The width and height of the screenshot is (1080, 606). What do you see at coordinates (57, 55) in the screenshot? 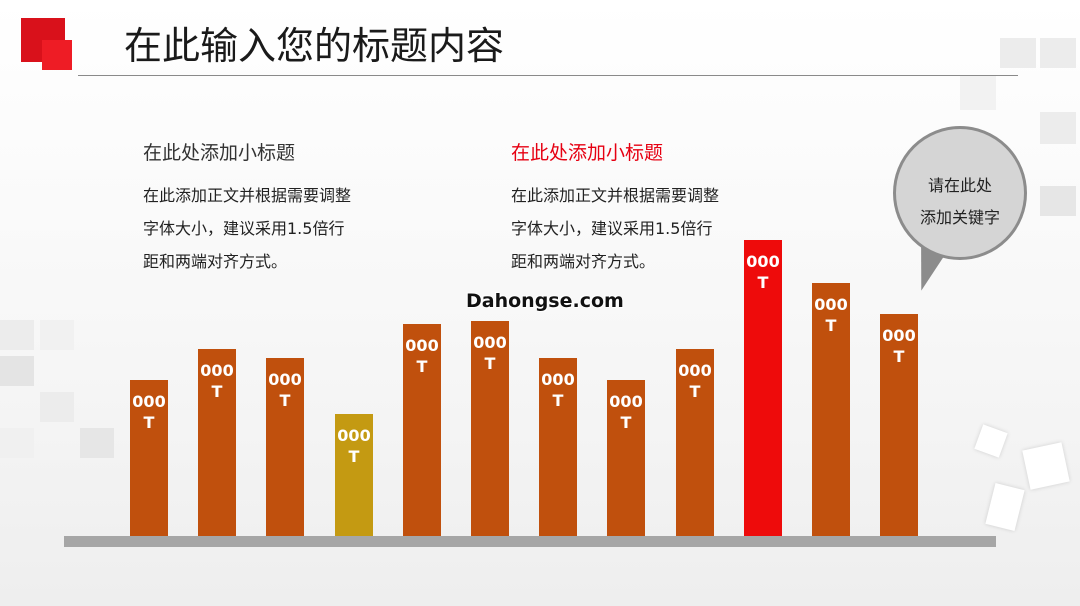
I see `logo-square-front` at bounding box center [57, 55].